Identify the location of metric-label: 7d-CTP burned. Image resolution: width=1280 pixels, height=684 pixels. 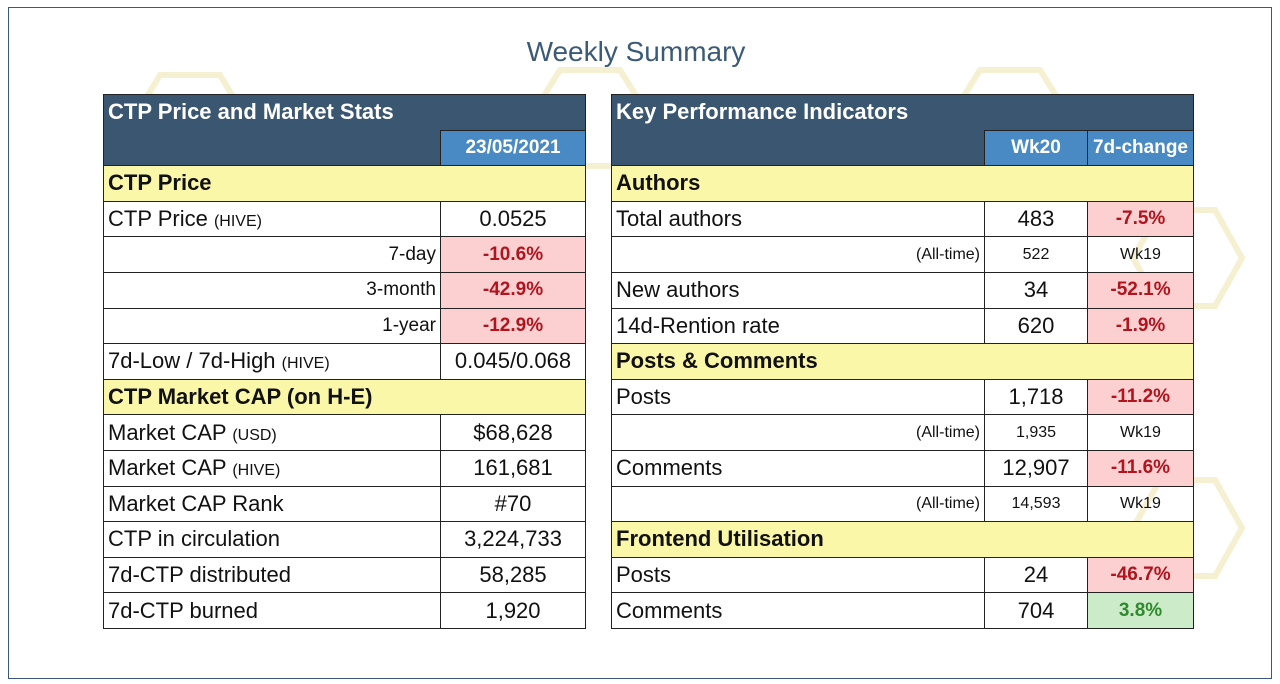
(183, 610).